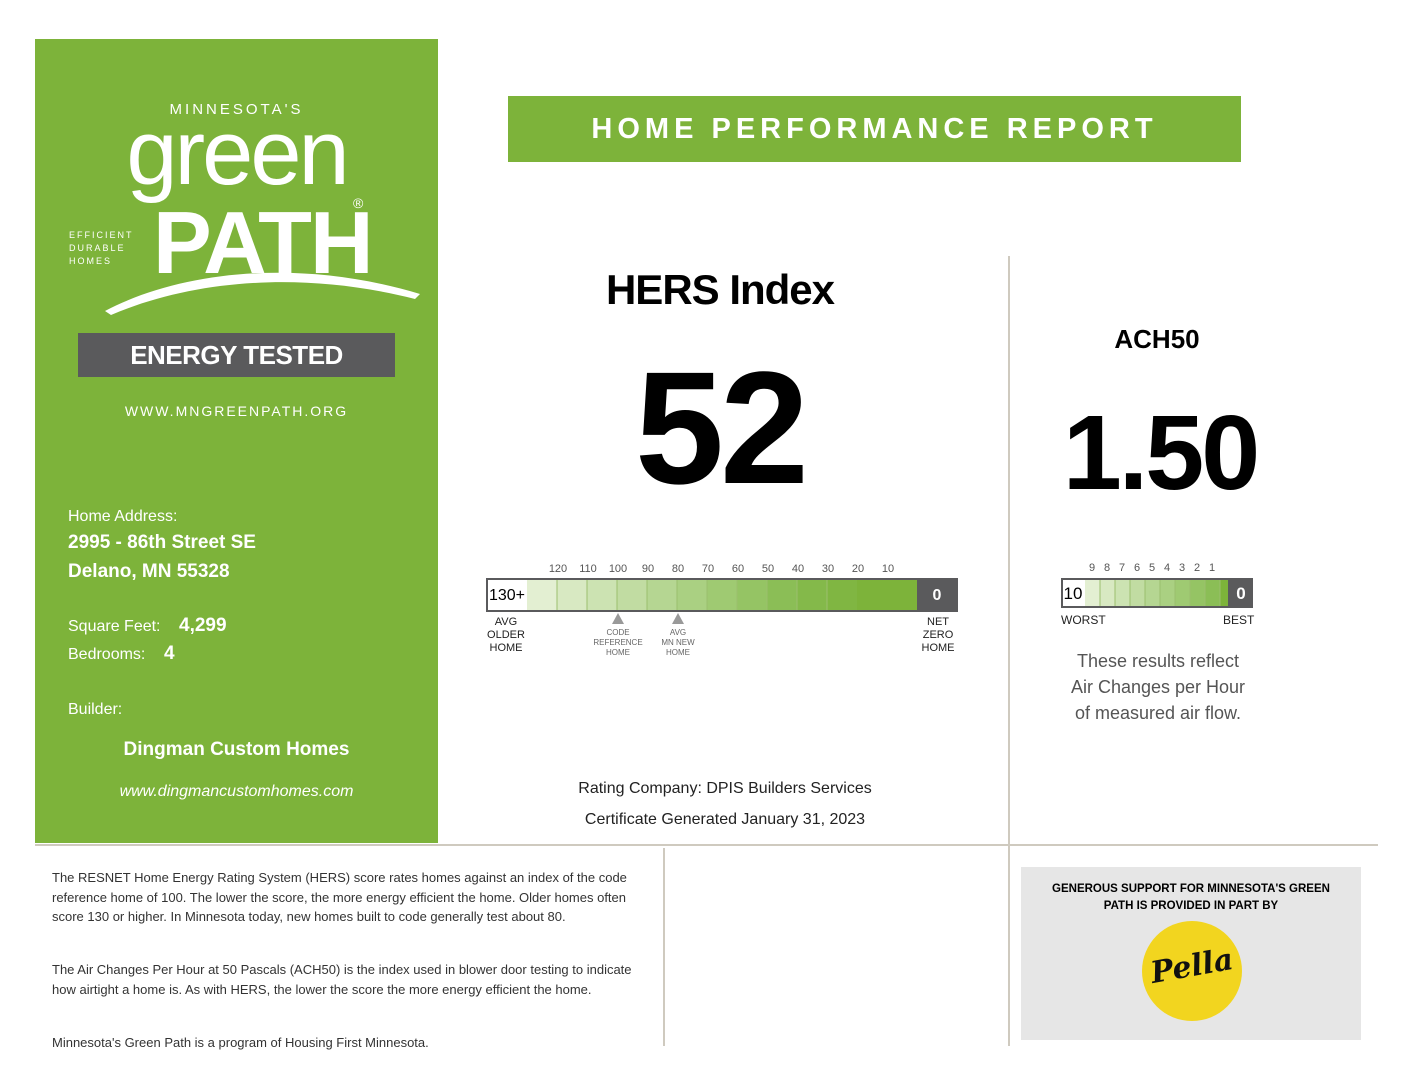 This screenshot has height=1088, width=1408. What do you see at coordinates (507, 595) in the screenshot?
I see `hers-scale-left-label: 130+` at bounding box center [507, 595].